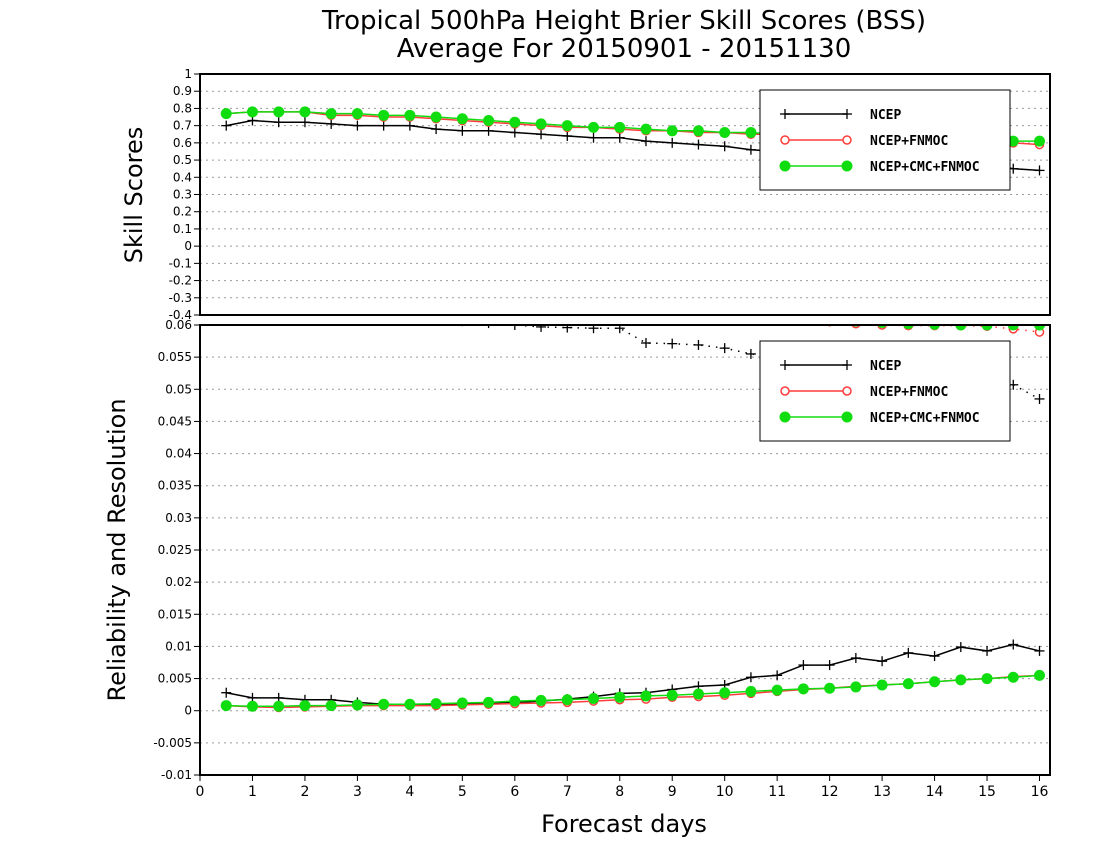  Describe the element at coordinates (840, 366) in the screenshot. I see `legend-item: NCEP` at that location.